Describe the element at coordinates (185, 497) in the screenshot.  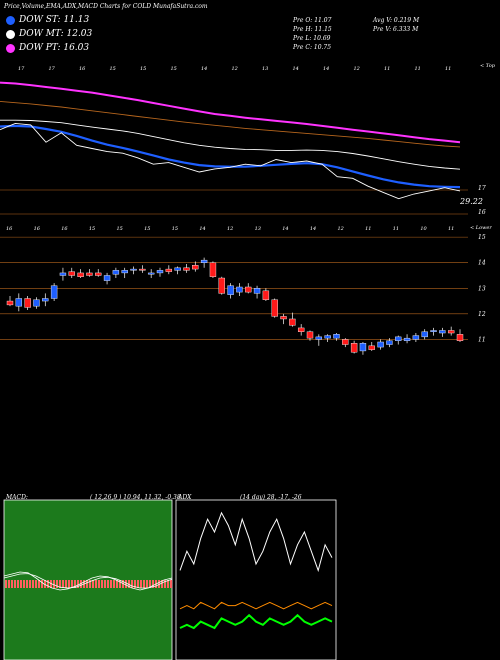
I see `adx-title: ADX` at that location.